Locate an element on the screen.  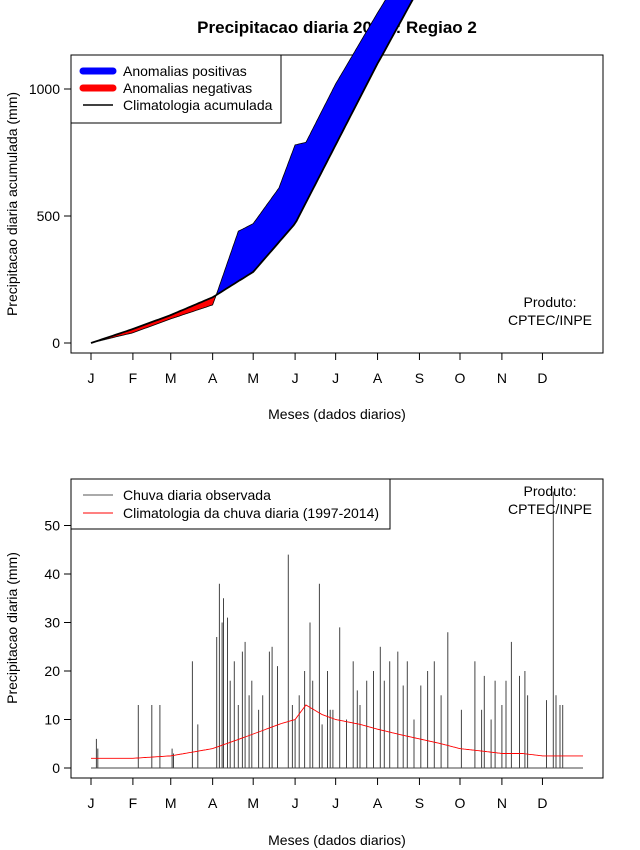
top-annotation-line2: CPTEC/INPE is located at coordinates (550, 320).